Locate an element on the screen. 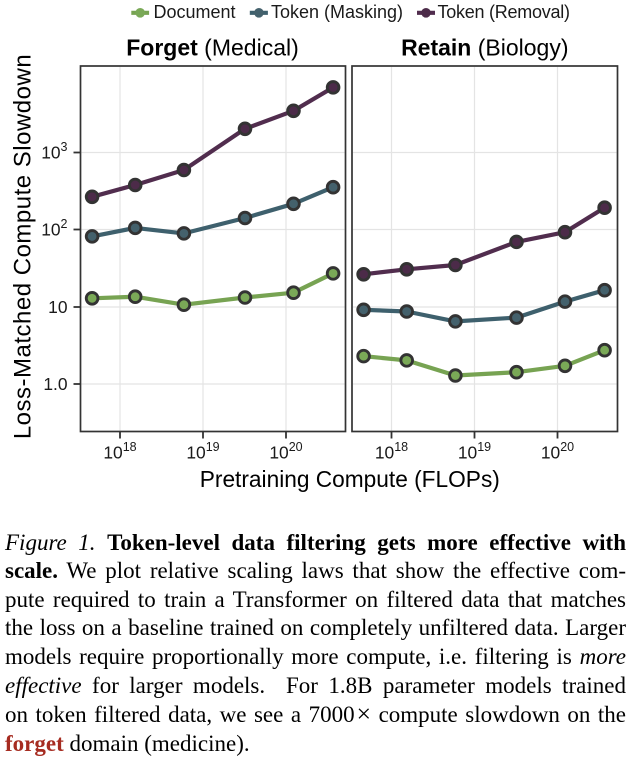 This screenshot has height=765, width=631. svg-text: 10 is located at coordinates (57, 307).